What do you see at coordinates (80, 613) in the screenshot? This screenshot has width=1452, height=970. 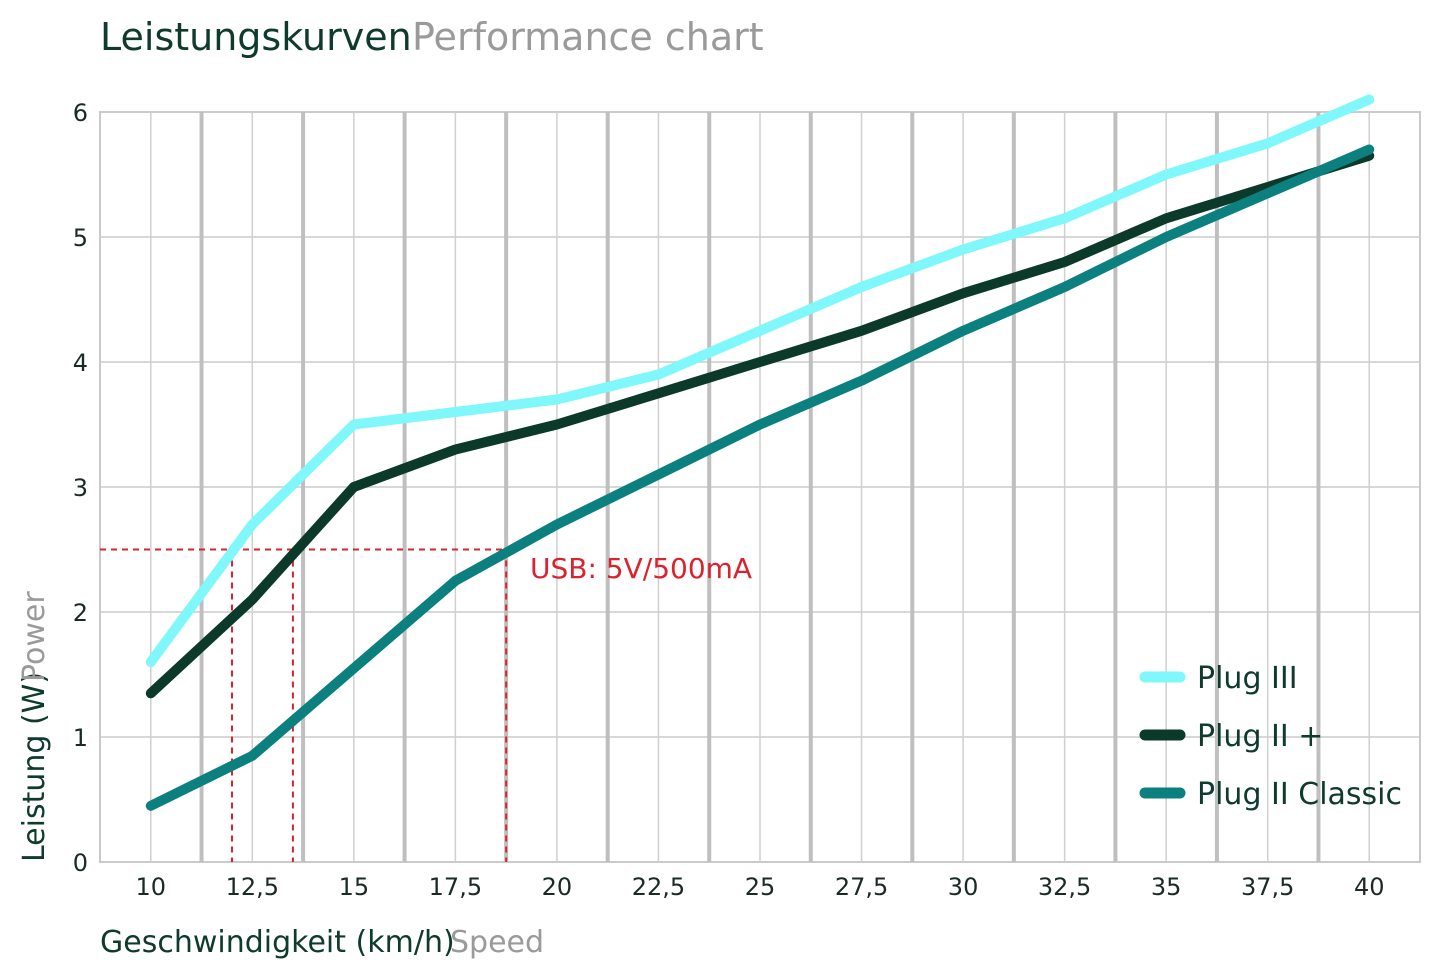 I see `y-tick-label: 2` at bounding box center [80, 613].